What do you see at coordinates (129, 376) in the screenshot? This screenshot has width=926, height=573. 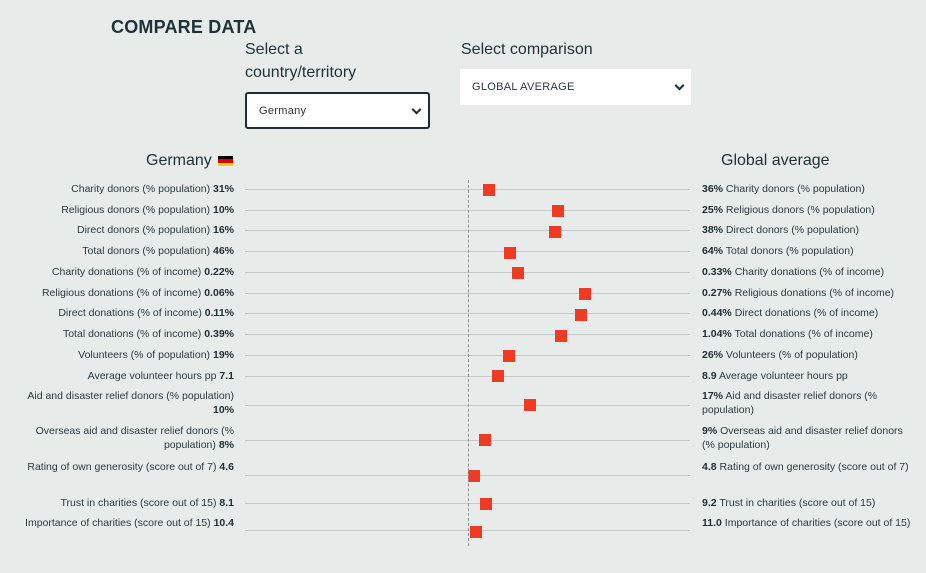 I see `country-metric-label: Average volunteer hours pp 7.1` at bounding box center [129, 376].